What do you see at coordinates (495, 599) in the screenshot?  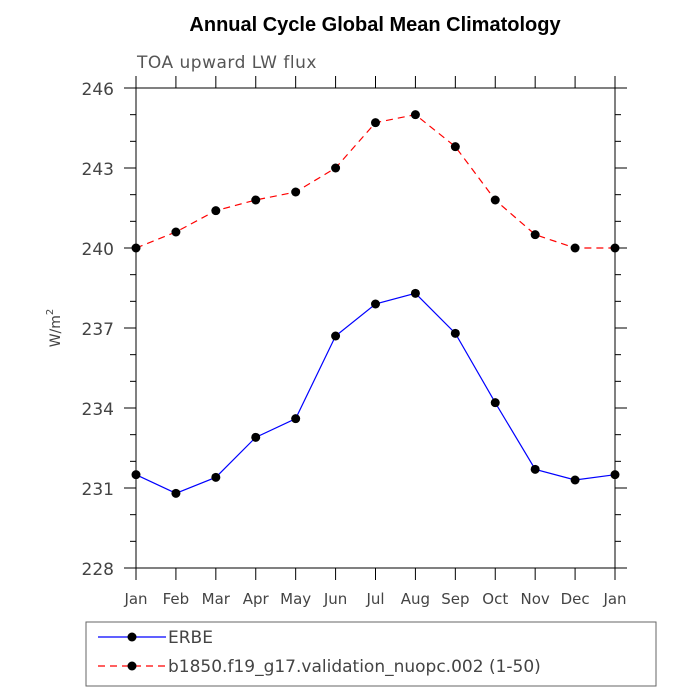 I see `x-tick-label: Oct` at bounding box center [495, 599].